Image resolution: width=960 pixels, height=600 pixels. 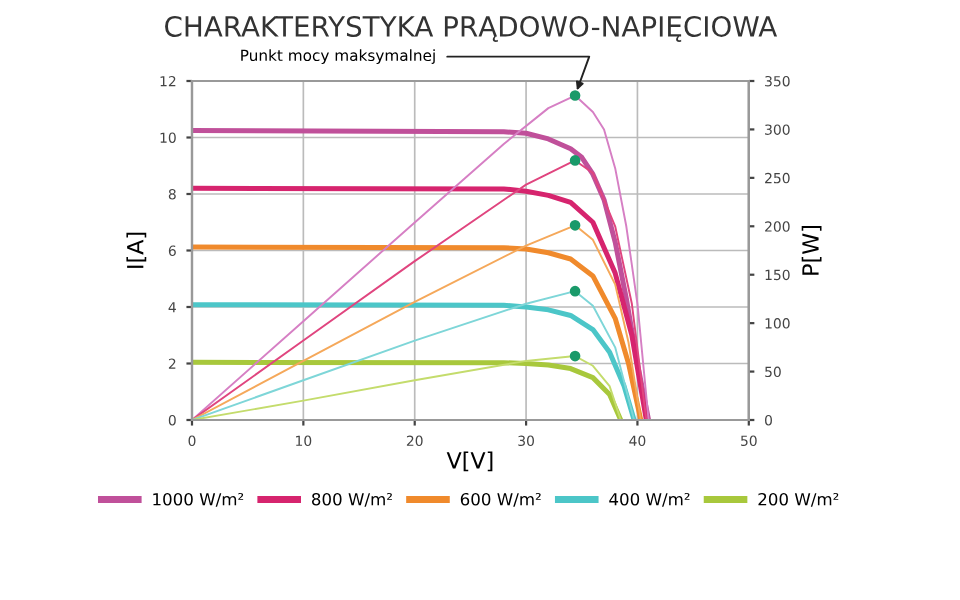 What do you see at coordinates (136, 250) in the screenshot?
I see `y-axis-title: I[A]` at bounding box center [136, 250].